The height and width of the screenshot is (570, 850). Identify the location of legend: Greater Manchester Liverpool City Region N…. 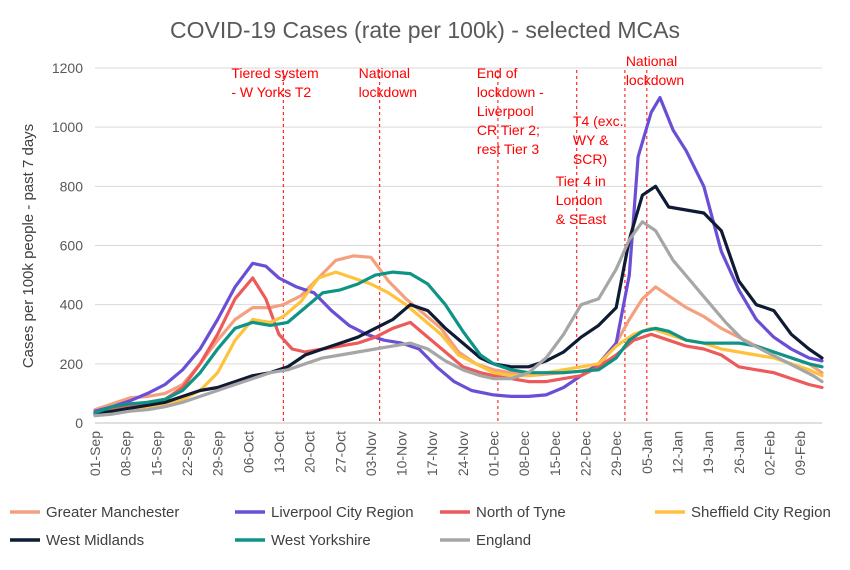
(420, 526).